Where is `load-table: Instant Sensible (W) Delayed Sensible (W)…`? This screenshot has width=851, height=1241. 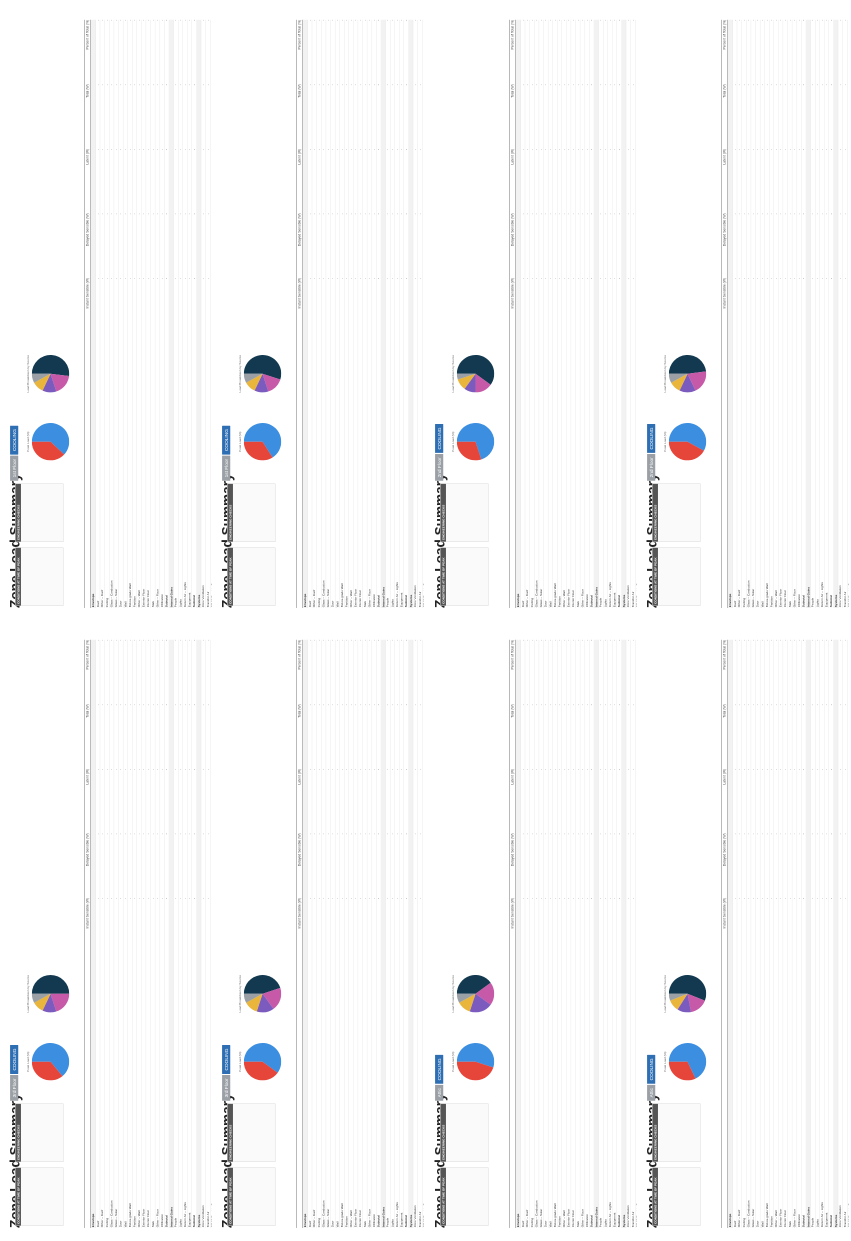 load-table: Instant Sensible (W) Delayed Sensible (W)… is located at coordinates (360, 933).